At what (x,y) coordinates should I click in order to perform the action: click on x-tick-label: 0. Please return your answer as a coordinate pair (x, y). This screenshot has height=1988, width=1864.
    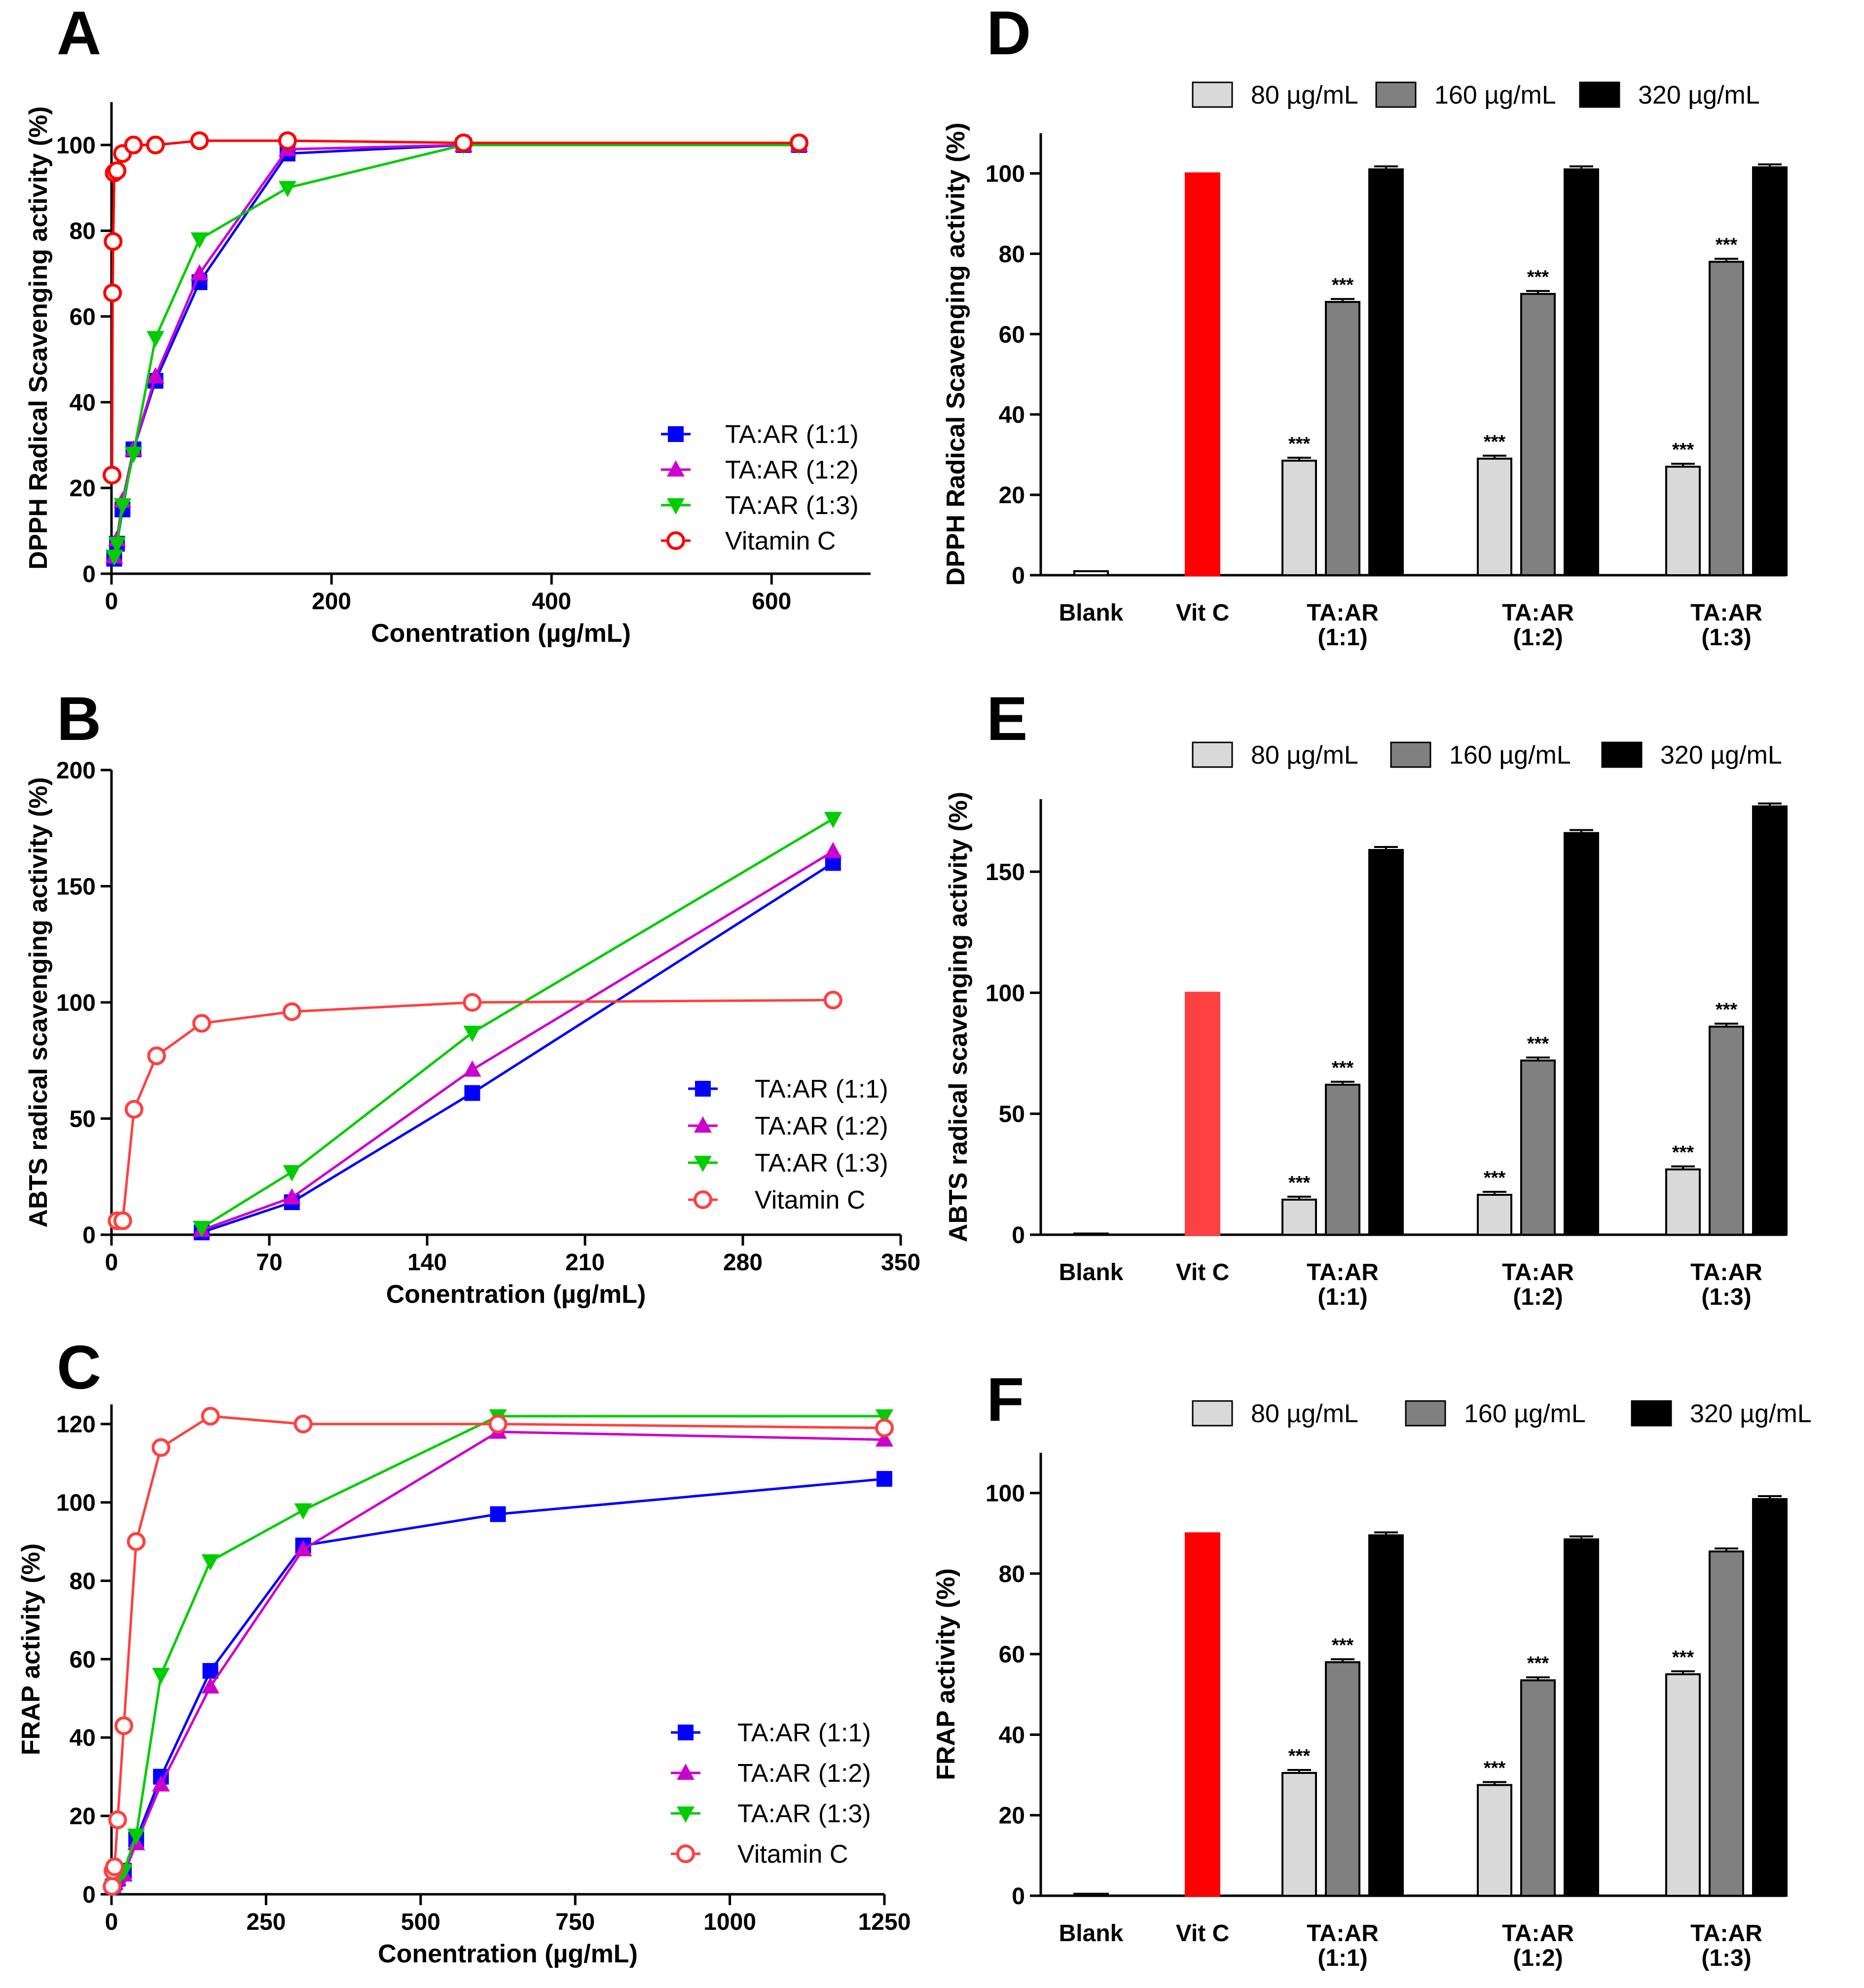
    Looking at the image, I should click on (111, 602).